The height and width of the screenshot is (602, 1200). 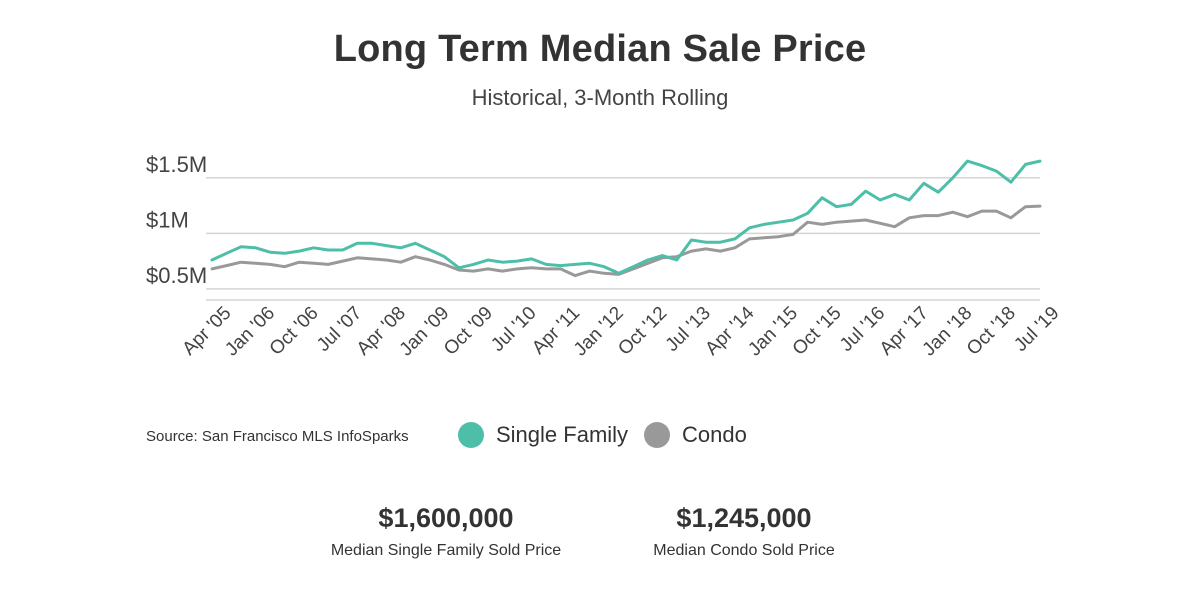 What do you see at coordinates (446, 550) in the screenshot?
I see `stat-single-family-label: Median Single Family Sold Price` at bounding box center [446, 550].